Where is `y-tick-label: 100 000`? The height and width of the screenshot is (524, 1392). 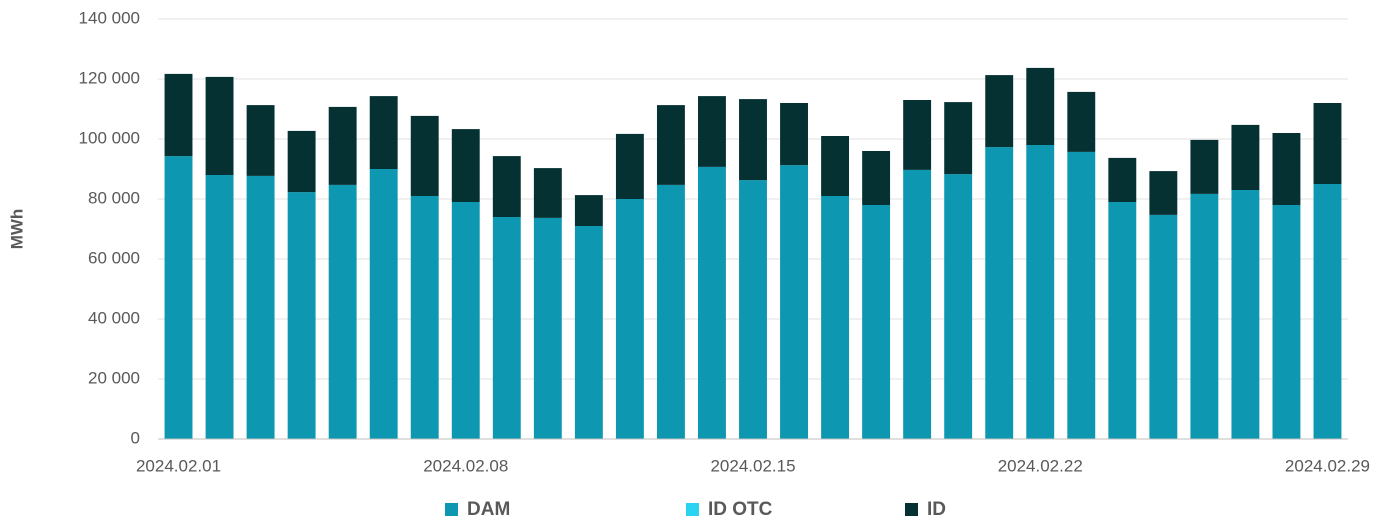 y-tick-label: 100 000 is located at coordinates (109, 137).